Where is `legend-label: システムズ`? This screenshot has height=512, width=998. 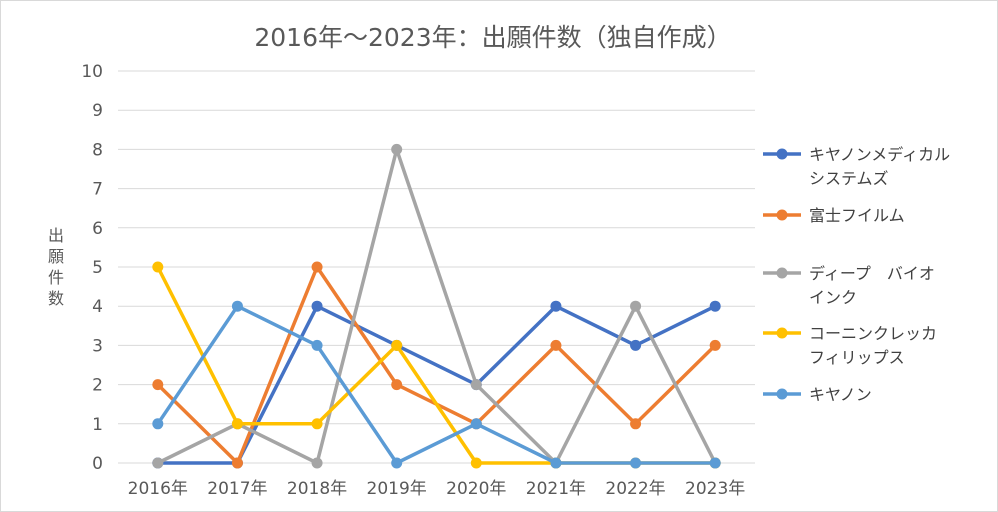 legend-label: システムズ is located at coordinates (849, 178).